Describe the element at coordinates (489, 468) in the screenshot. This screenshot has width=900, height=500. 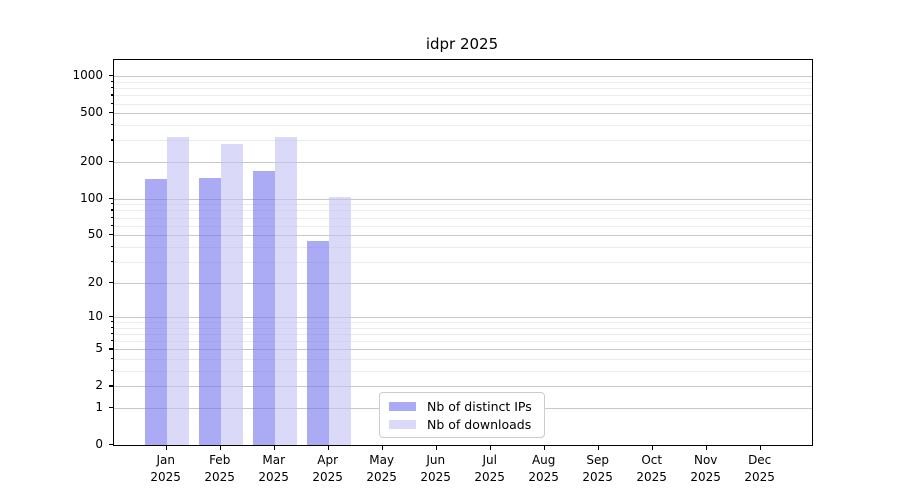
I see `x-tick-label-jul: Jul 2025` at that location.